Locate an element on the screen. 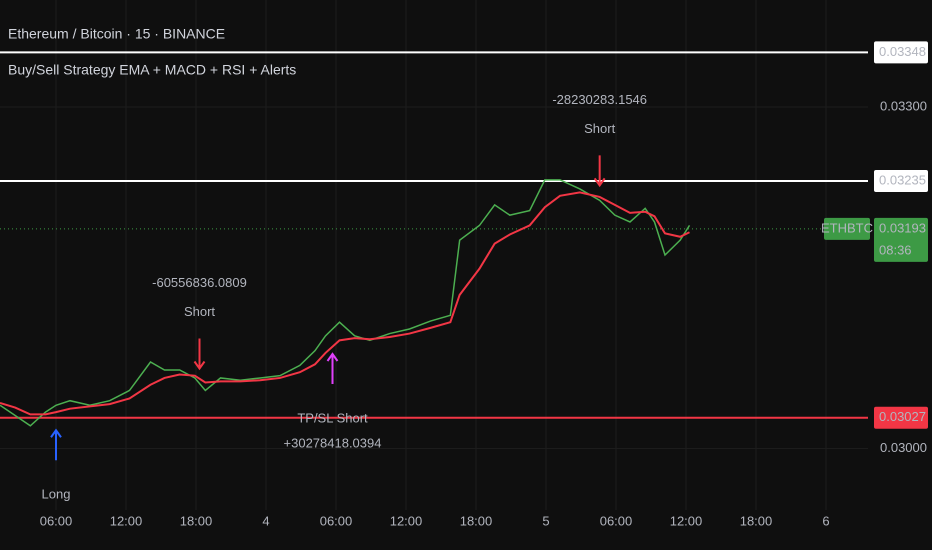 Image resolution: width=932 pixels, height=550 pixels. x-tick-label: 5 is located at coordinates (545, 520).